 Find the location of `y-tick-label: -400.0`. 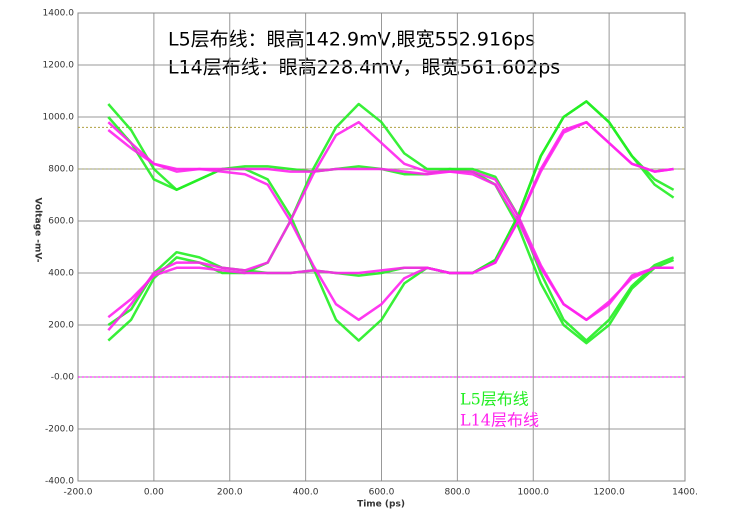

y-tick-label: -400.0 is located at coordinates (59, 482).